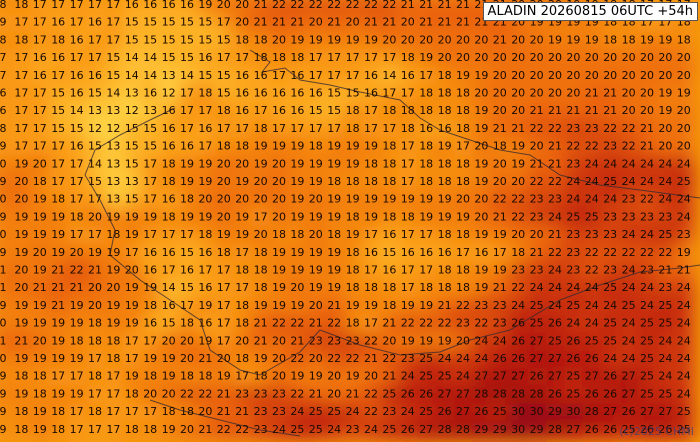 The width and height of the screenshot is (700, 442). What do you see at coordinates (113, 181) in the screenshot?
I see `grid-value: 13` at bounding box center [113, 181].